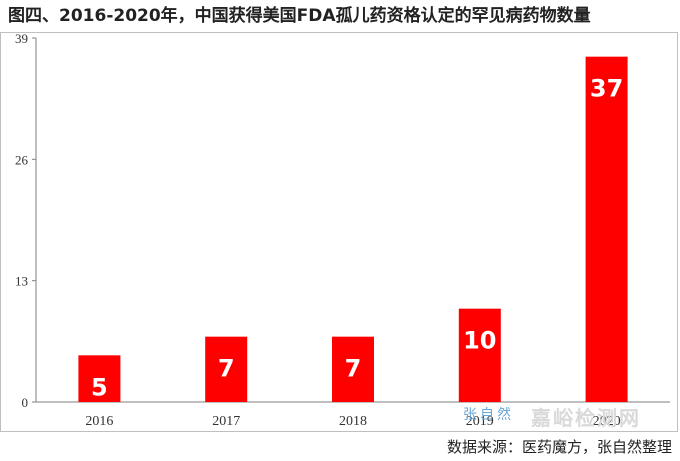 This screenshot has width=680, height=461. I want to click on bar-2017, so click(226, 369).